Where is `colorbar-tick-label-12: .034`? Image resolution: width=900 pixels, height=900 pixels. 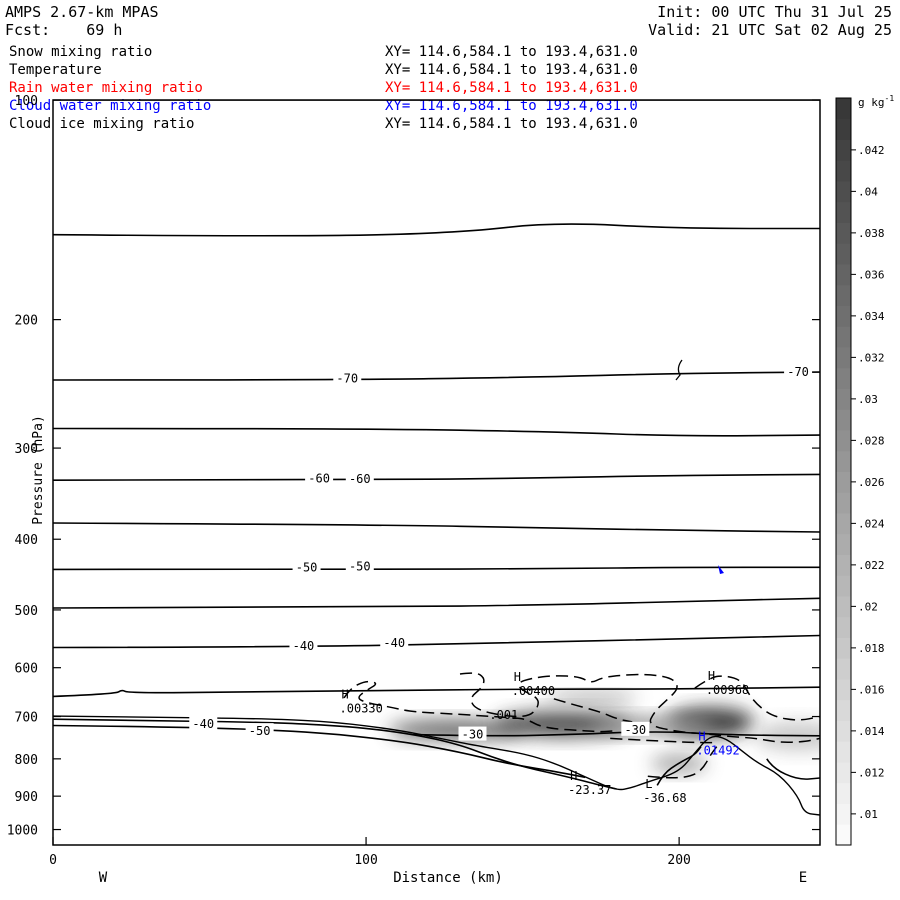
colorbar-tick-label-12: .034 is located at coordinates (871, 316).